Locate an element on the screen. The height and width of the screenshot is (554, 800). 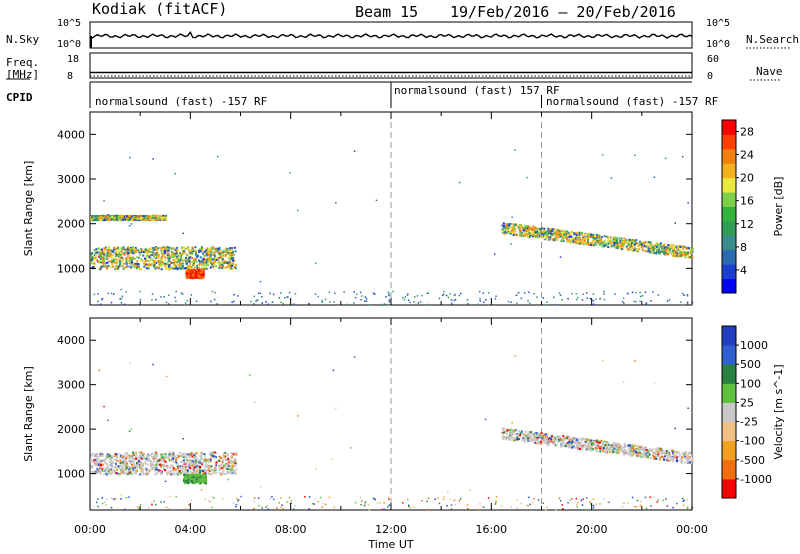
cpid-segment-3: normalsound (fast) -157 RF is located at coordinates (632, 101).